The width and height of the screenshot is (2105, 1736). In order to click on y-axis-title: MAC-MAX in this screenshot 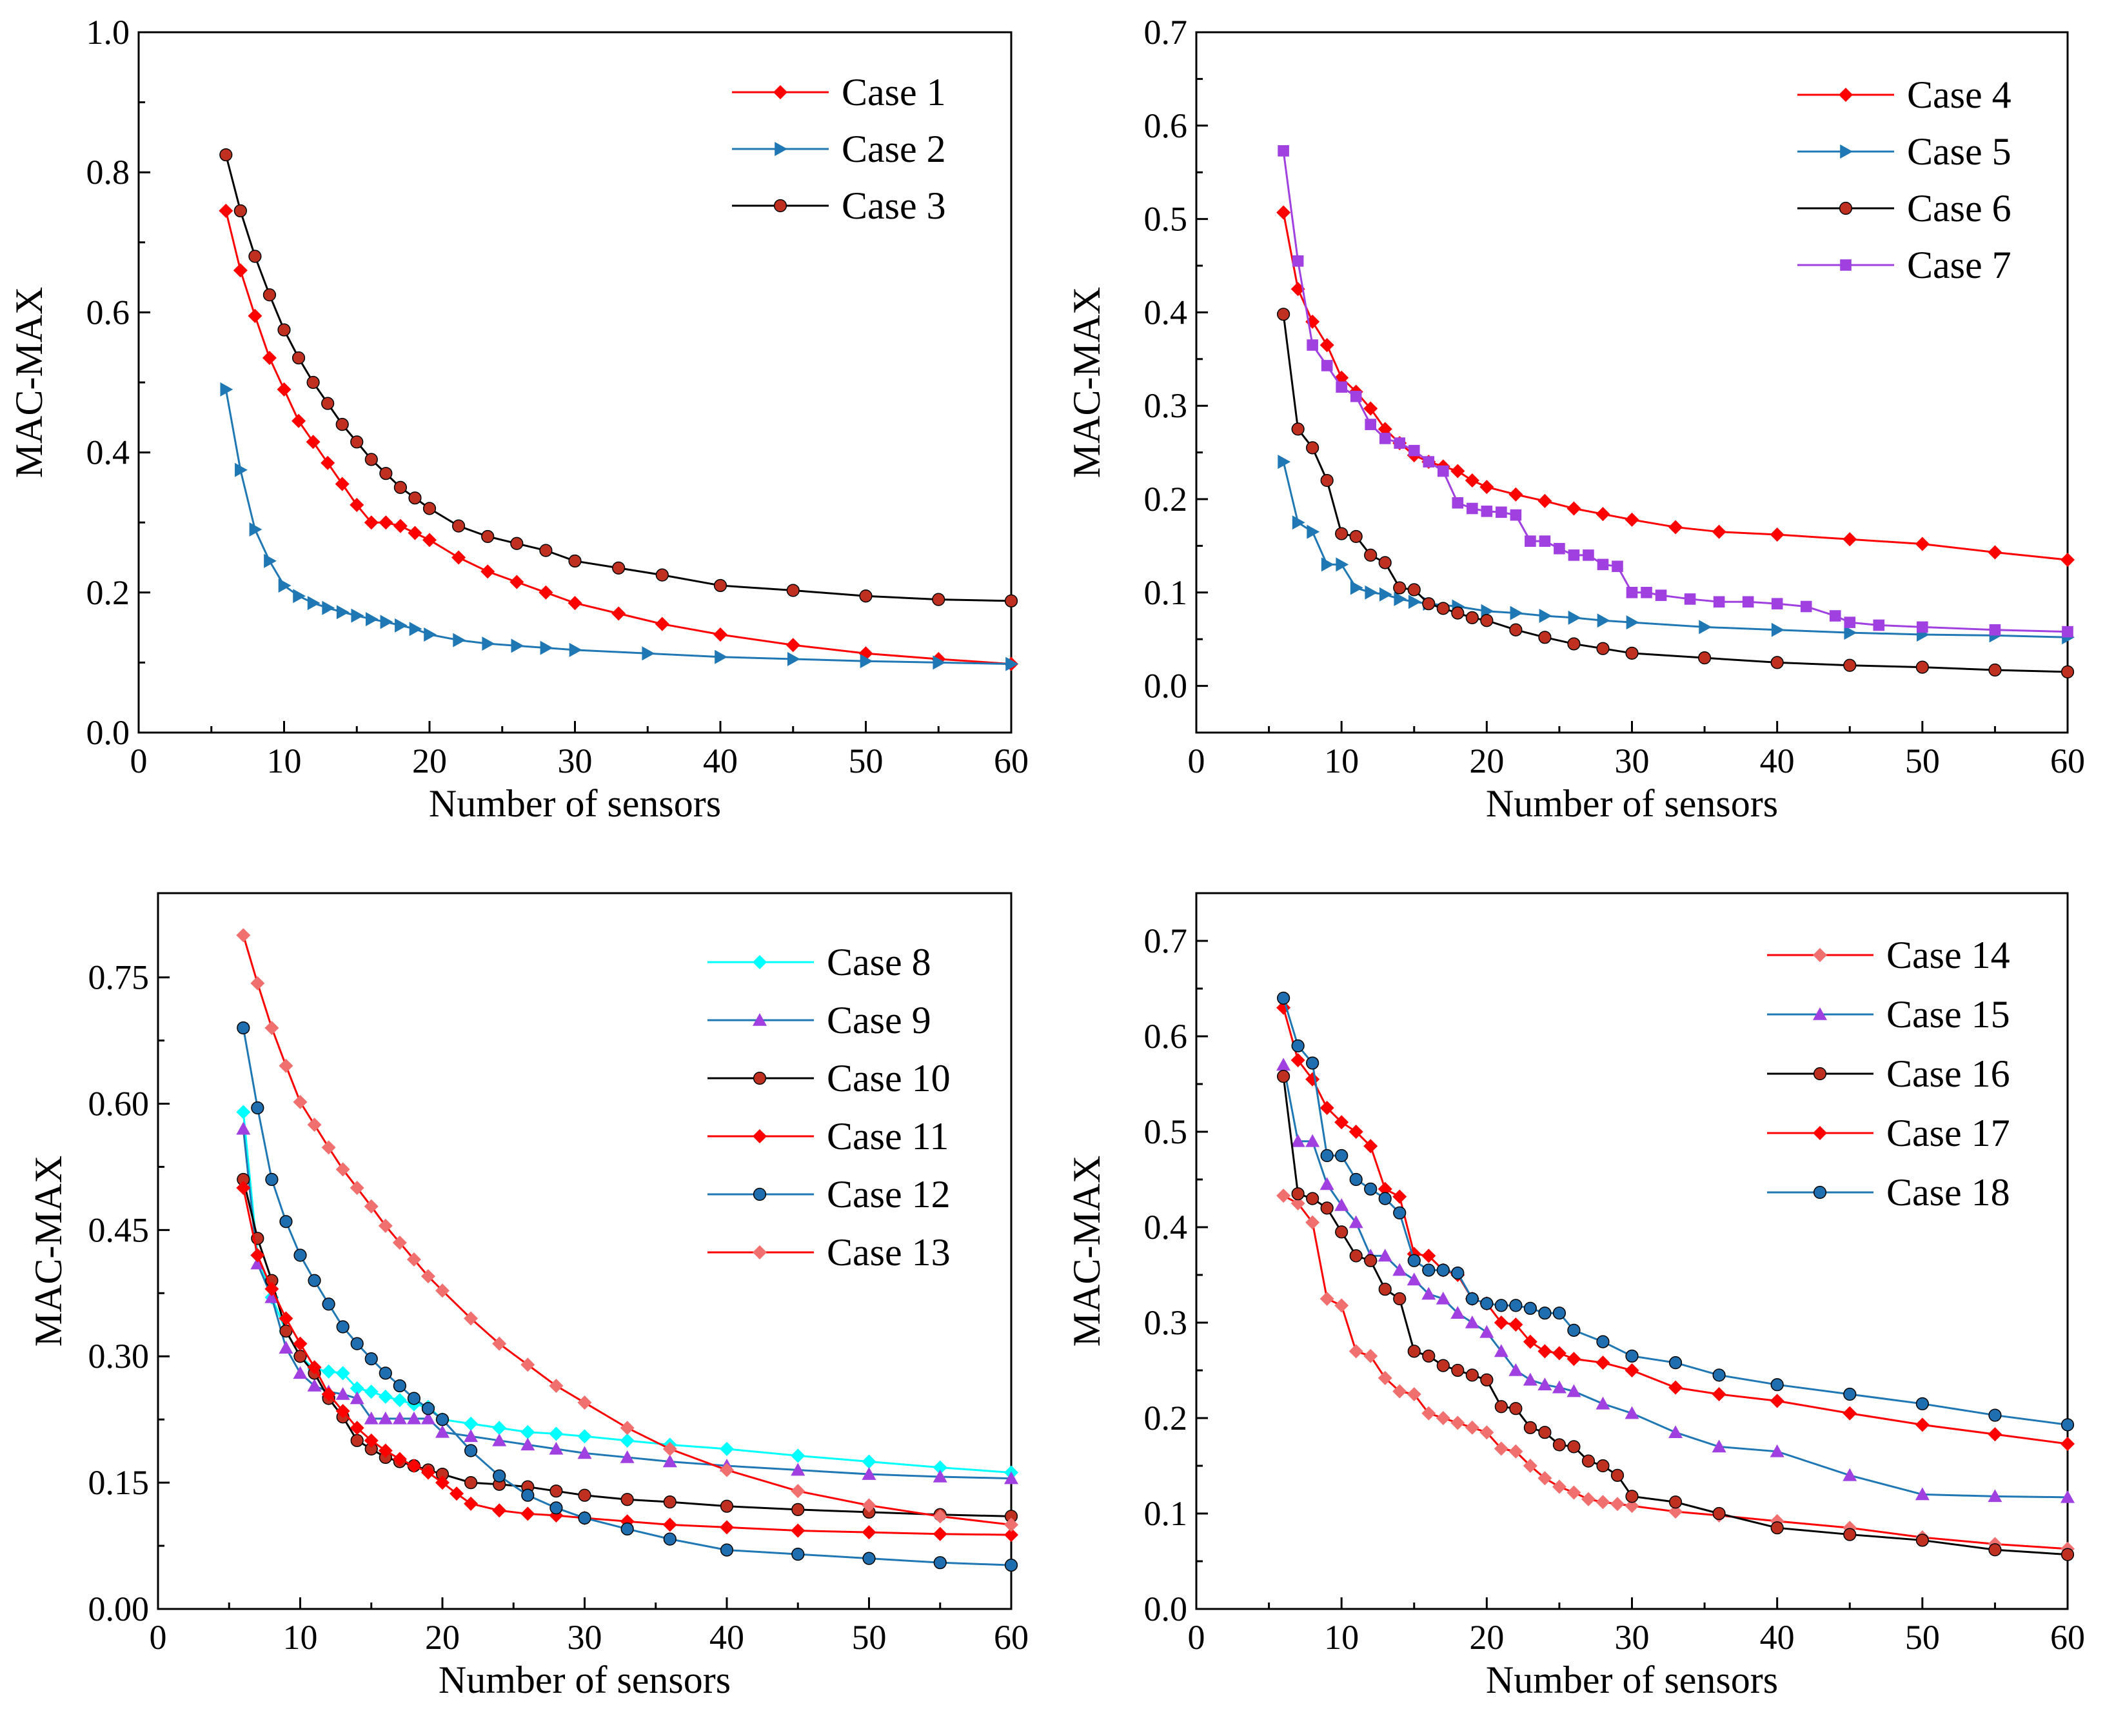, I will do `click(48, 1251)`.